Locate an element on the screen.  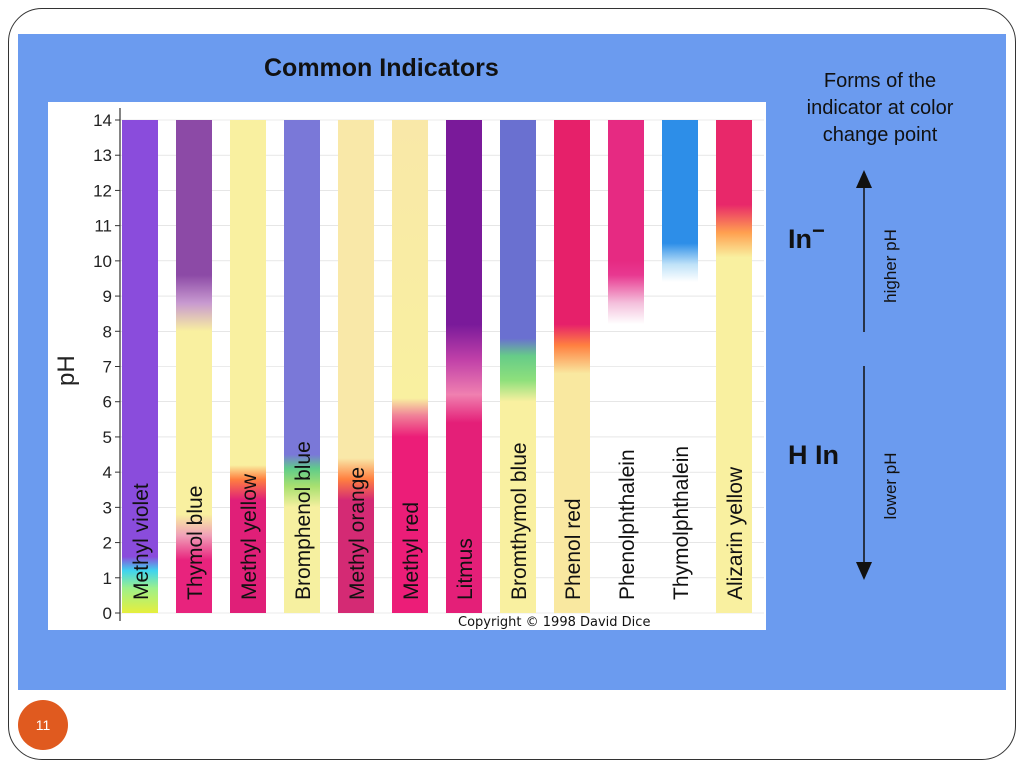
ionized-charge: − is located at coordinates (818, 230).